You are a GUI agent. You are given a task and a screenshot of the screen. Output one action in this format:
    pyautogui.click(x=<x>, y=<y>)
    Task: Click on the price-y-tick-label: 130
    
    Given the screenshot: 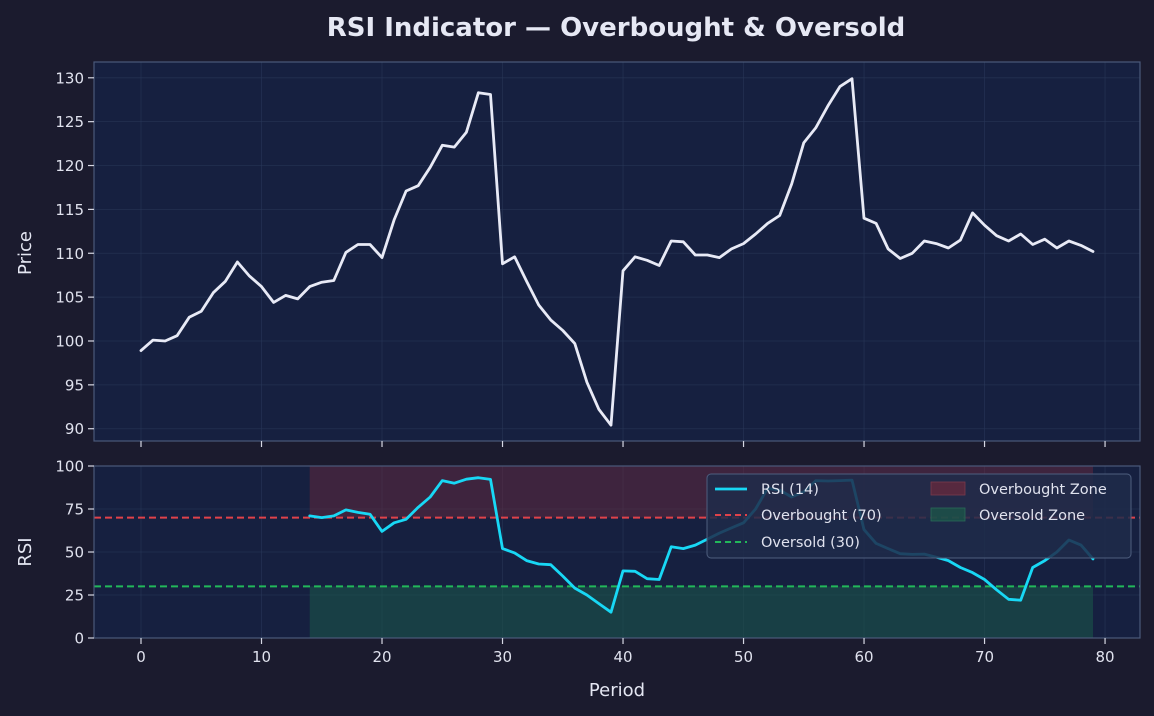 What is the action you would take?
    pyautogui.click(x=69, y=78)
    